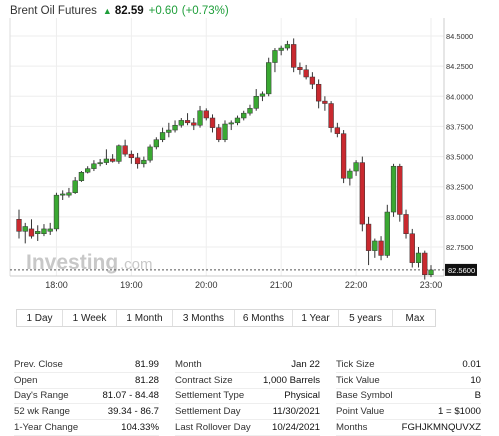 Image resolution: width=499 pixels, height=436 pixels. I want to click on stats-row: Point Value 1 = $1000, so click(408, 412).